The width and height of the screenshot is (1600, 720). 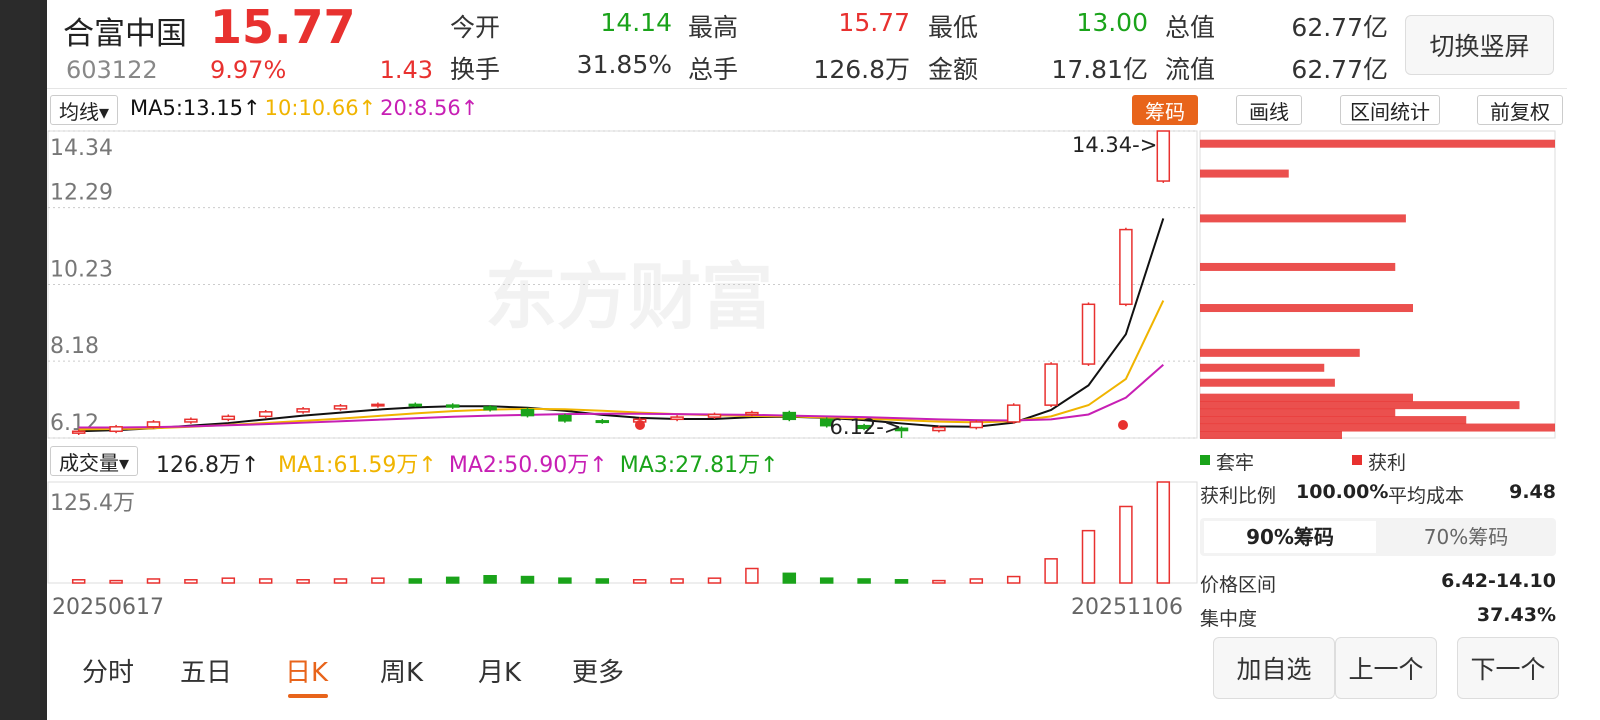 I want to click on volume-current: 126.8万↑, so click(x=208, y=465).